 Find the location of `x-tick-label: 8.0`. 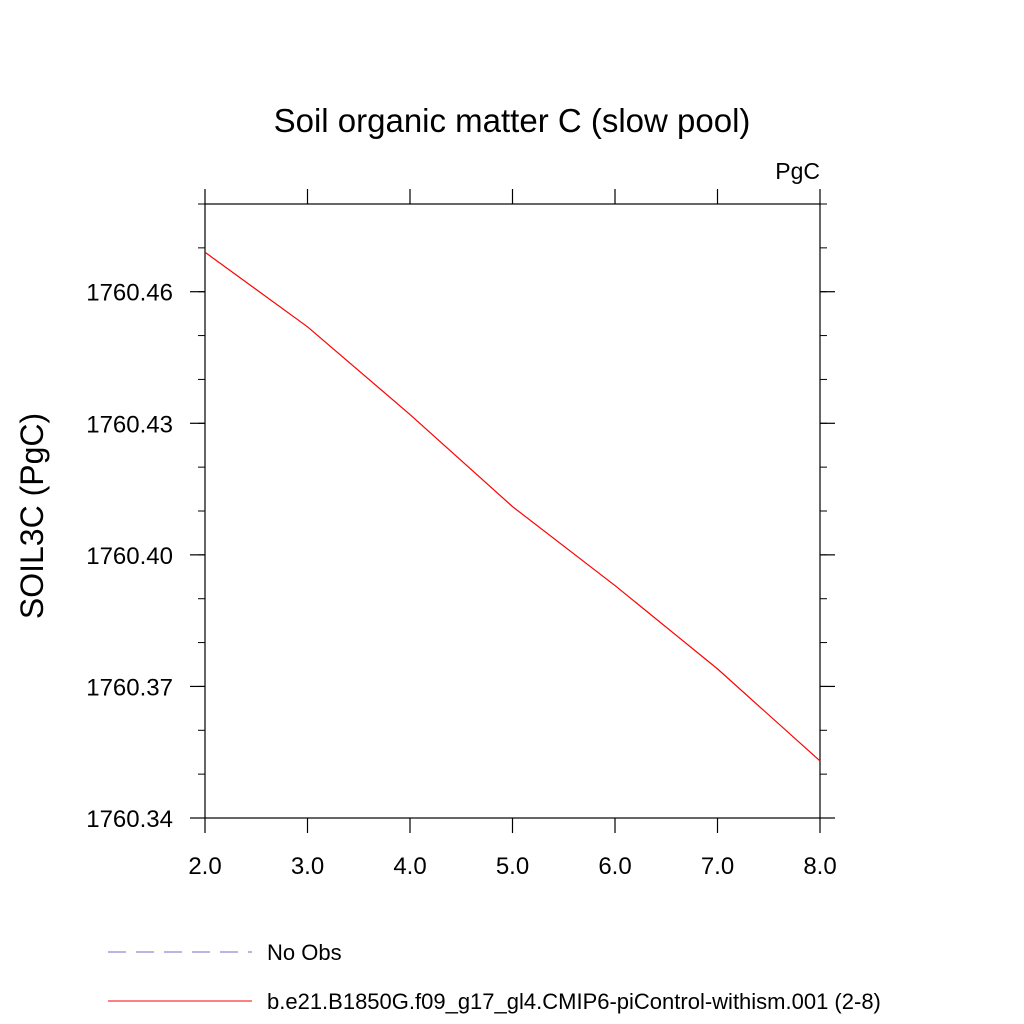

x-tick-label: 8.0 is located at coordinates (819, 866).